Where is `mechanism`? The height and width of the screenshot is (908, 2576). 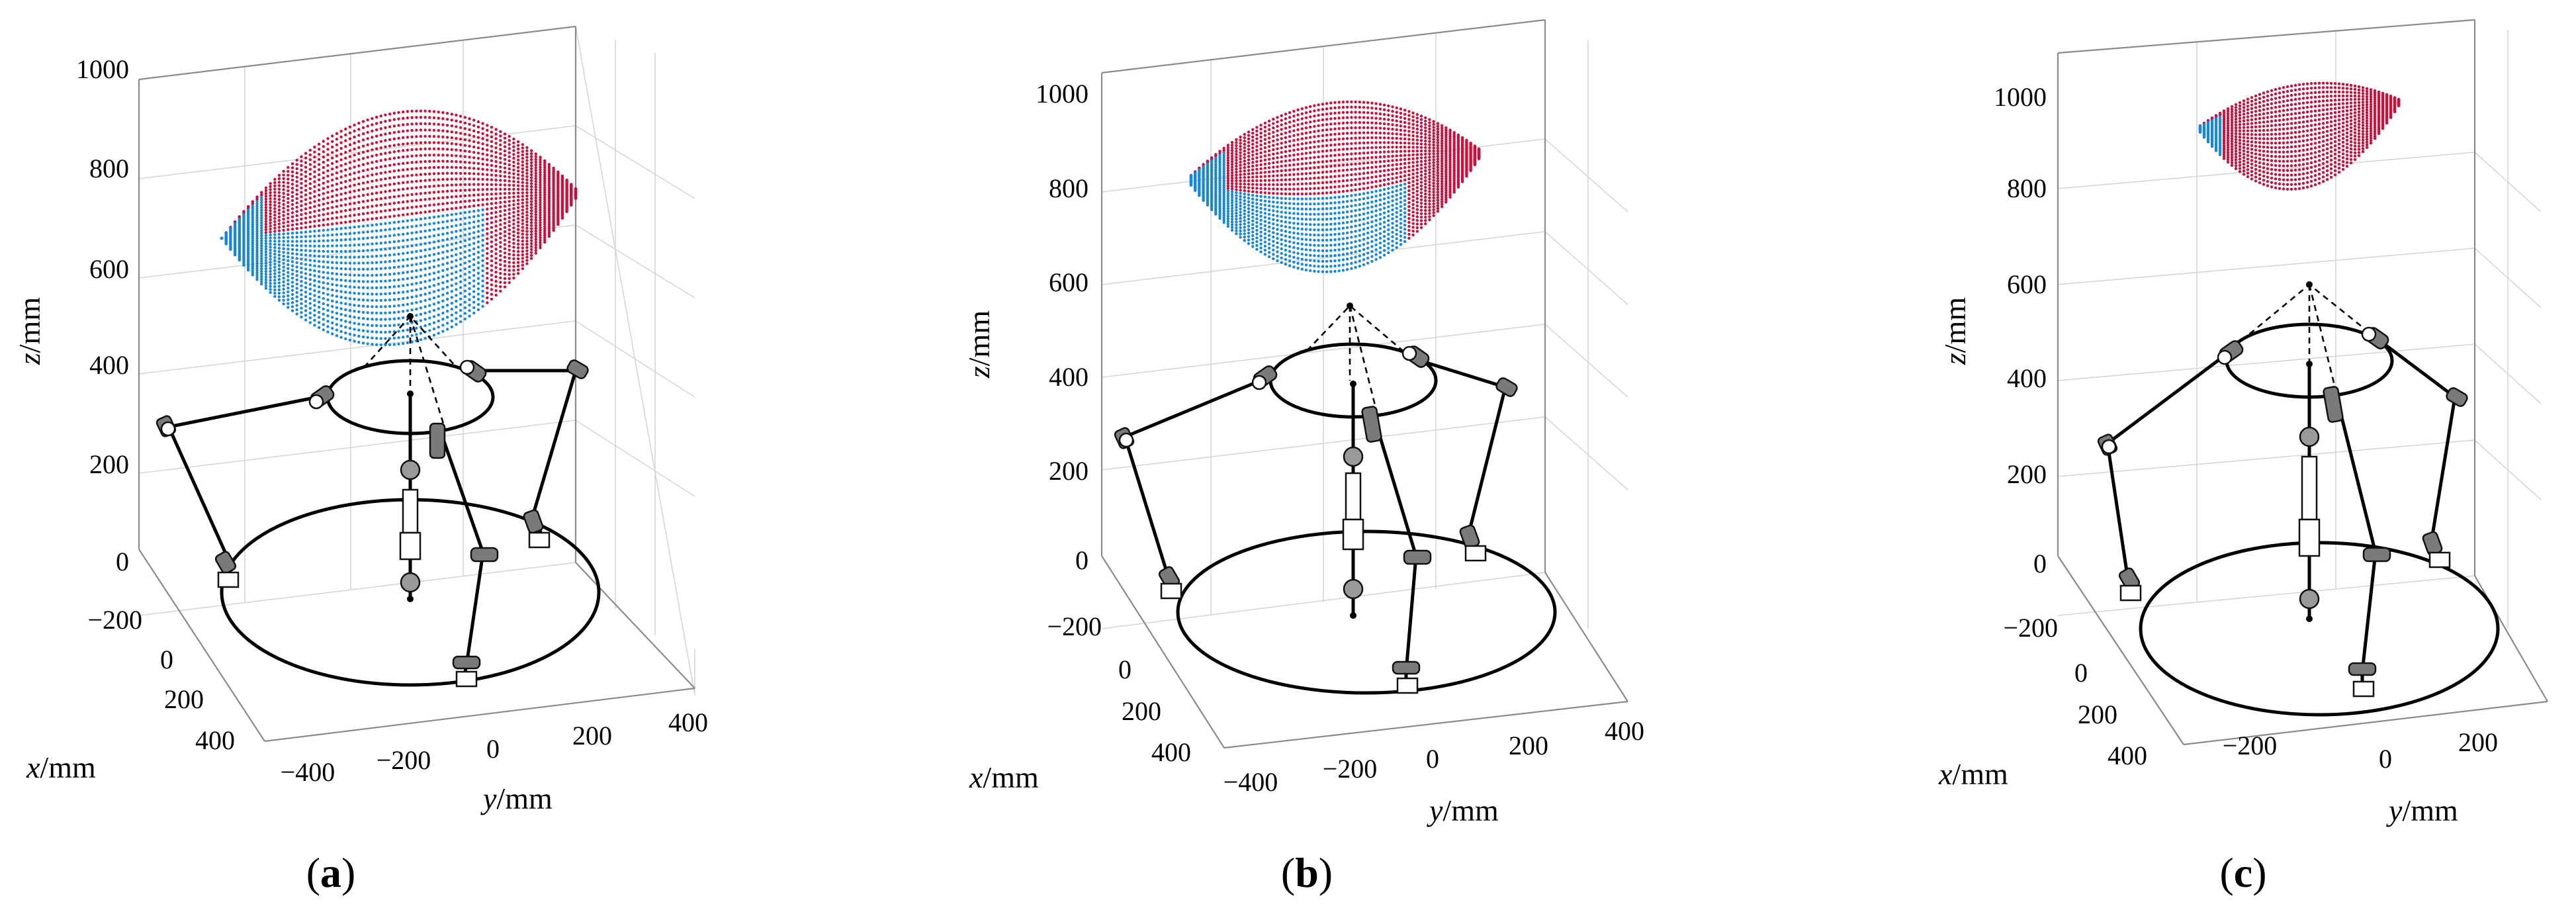
mechanism is located at coordinates (378, 501).